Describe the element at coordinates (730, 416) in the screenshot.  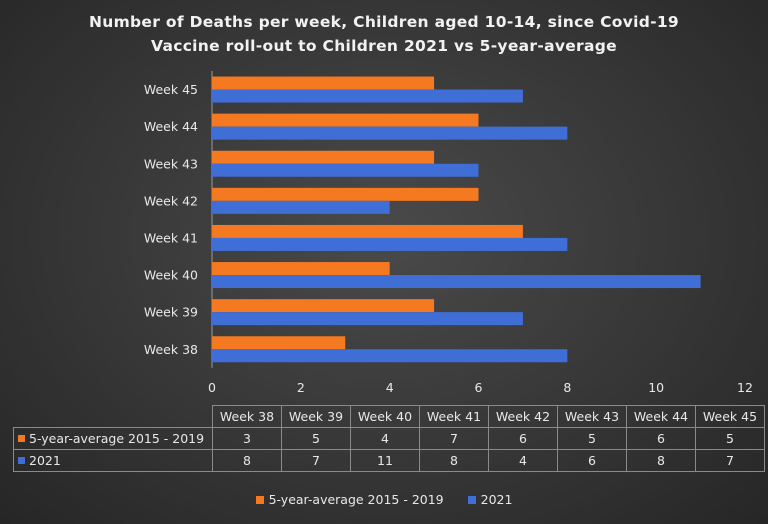
I see `table-header-week-45: Week 45` at that location.